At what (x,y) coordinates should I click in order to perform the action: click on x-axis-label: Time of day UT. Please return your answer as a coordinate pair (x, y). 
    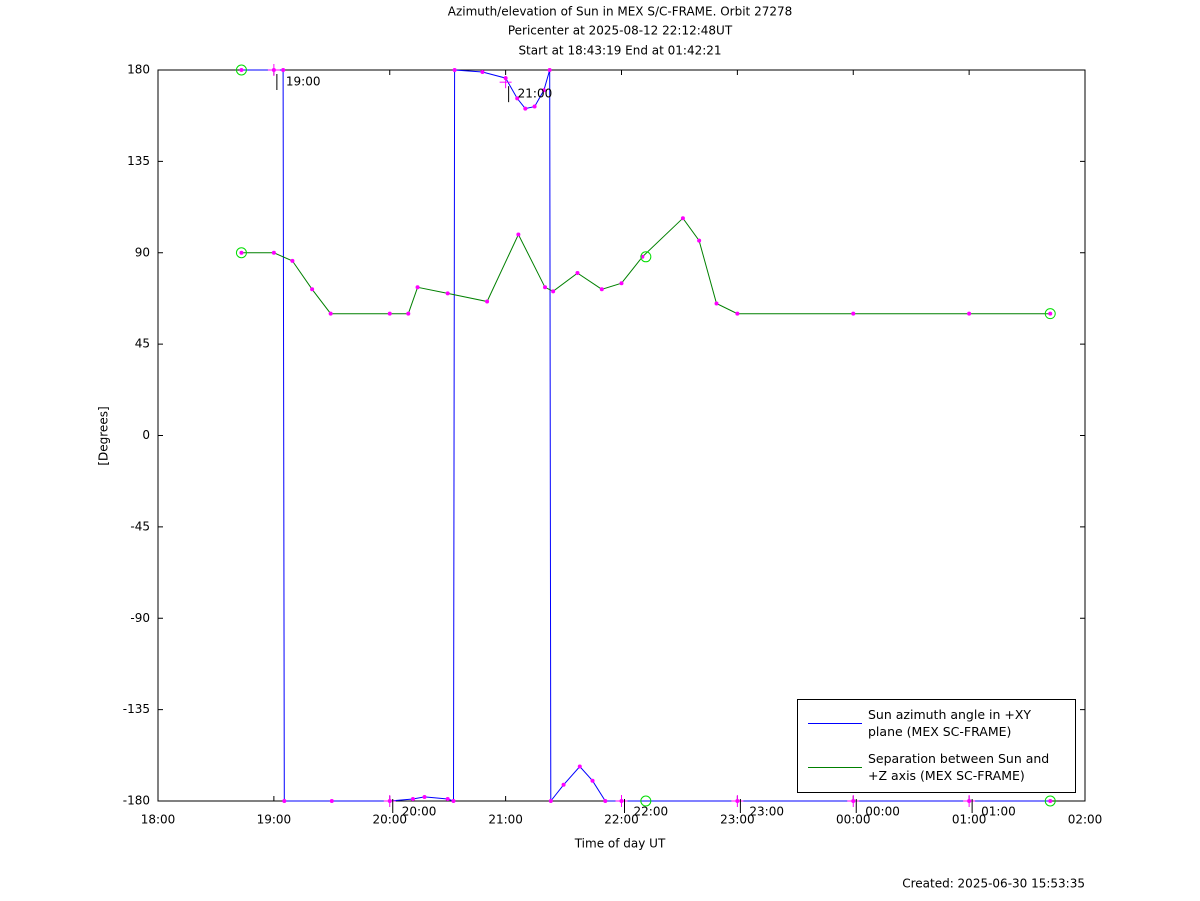
    Looking at the image, I should click on (620, 844).